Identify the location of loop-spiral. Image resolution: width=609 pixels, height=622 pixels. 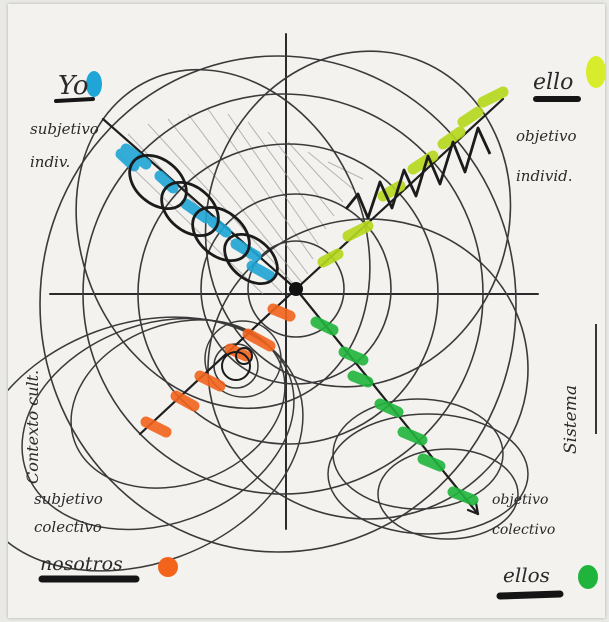
(203, 220).